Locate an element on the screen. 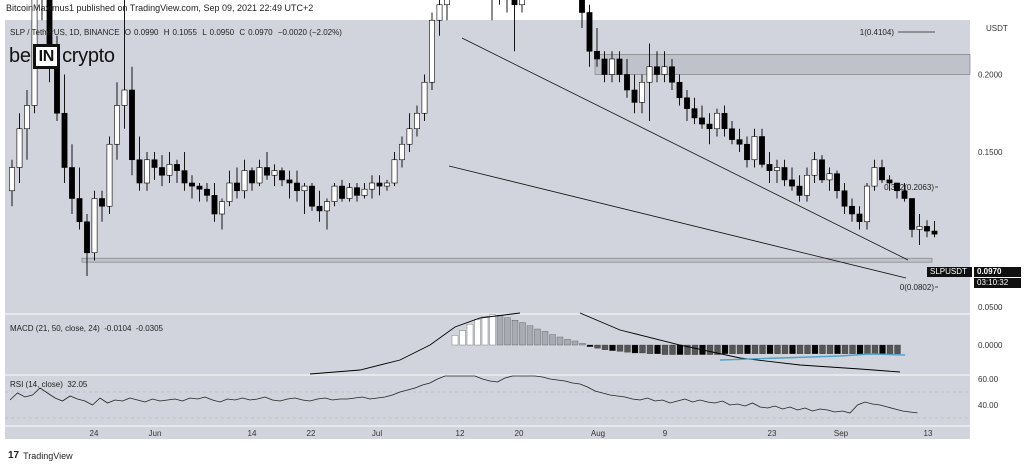  rsi-label: RSI (14, close) is located at coordinates (36, 384).